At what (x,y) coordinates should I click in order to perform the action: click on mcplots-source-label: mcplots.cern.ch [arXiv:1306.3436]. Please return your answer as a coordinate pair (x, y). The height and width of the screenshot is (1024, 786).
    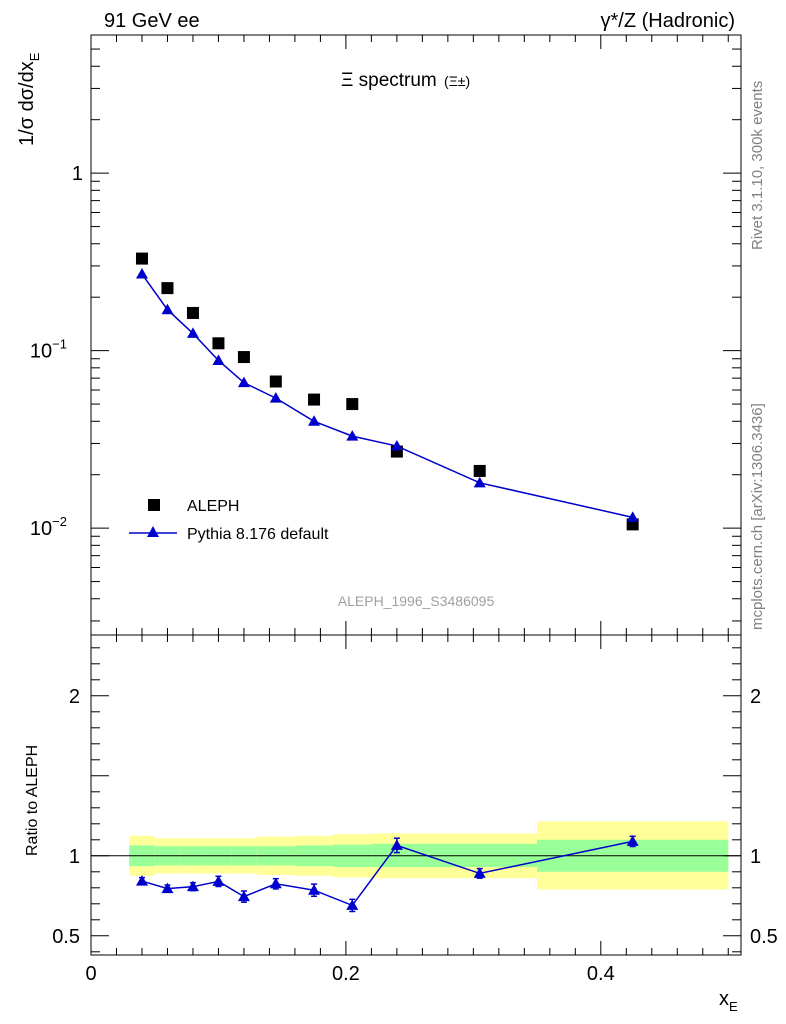
    Looking at the image, I should click on (757, 516).